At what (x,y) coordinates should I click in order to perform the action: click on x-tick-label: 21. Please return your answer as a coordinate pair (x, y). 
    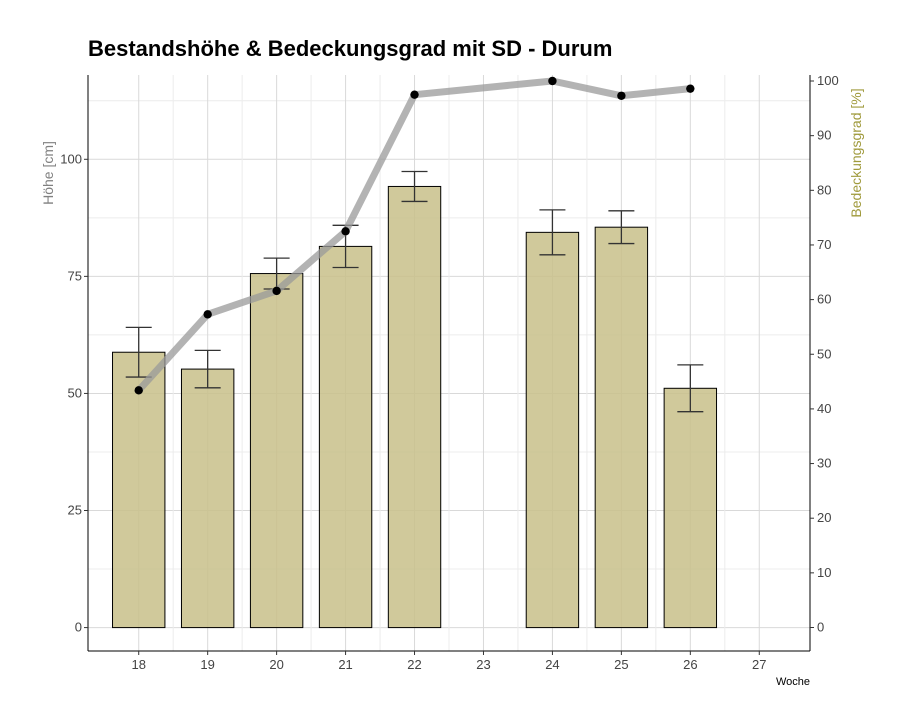
    Looking at the image, I should click on (345, 664).